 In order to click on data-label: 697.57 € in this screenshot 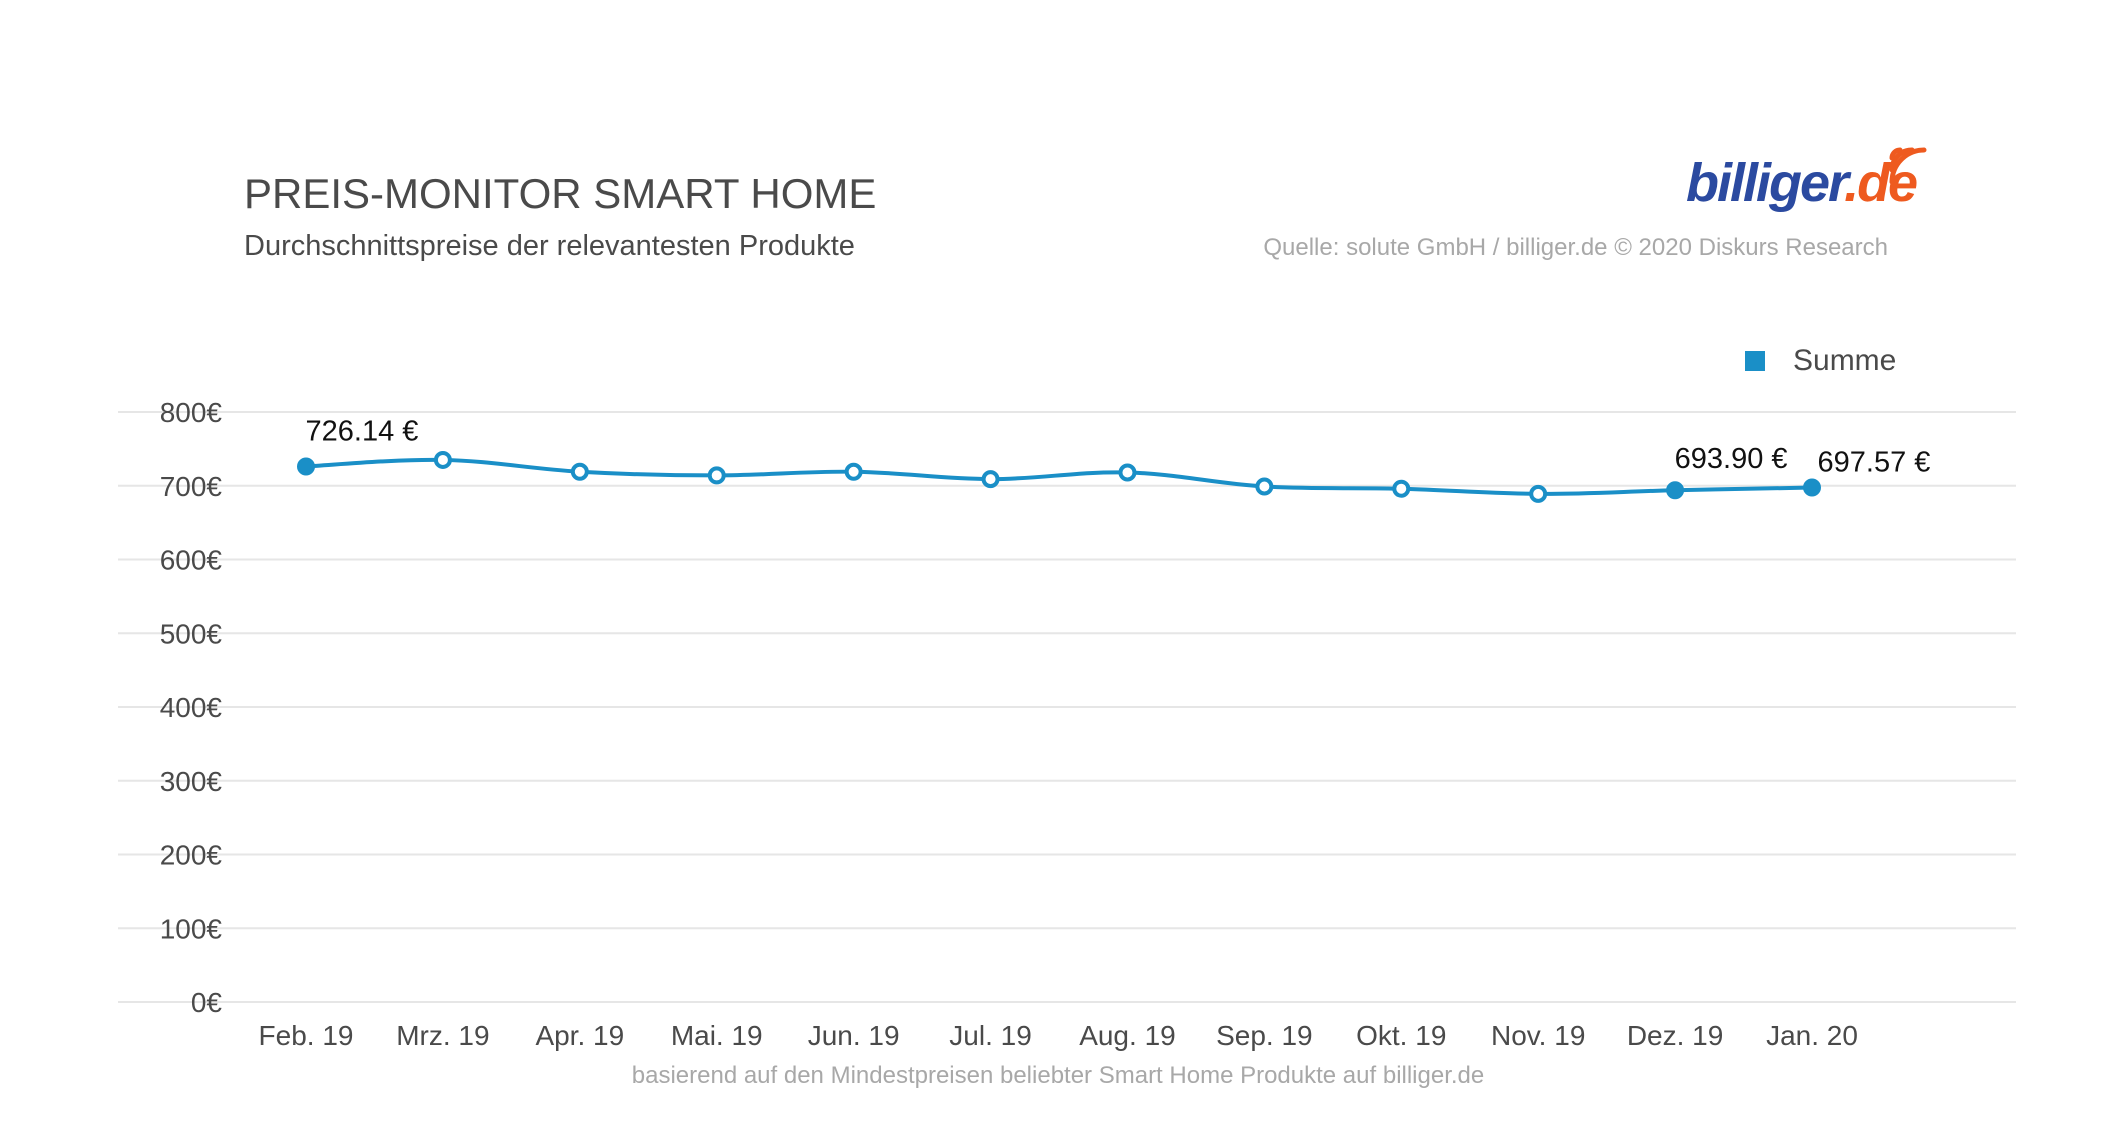, I will do `click(1874, 463)`.